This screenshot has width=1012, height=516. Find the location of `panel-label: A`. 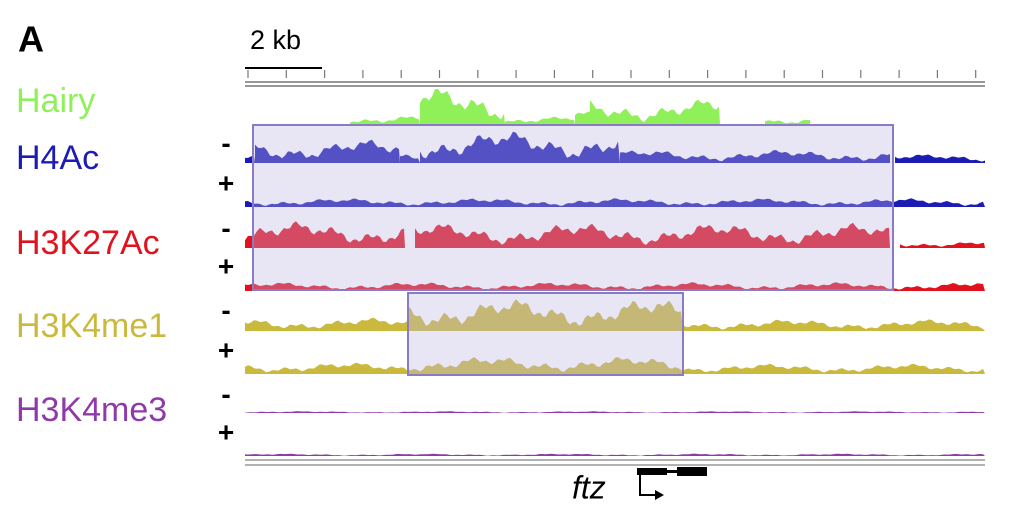

panel-label: A is located at coordinates (31, 39).